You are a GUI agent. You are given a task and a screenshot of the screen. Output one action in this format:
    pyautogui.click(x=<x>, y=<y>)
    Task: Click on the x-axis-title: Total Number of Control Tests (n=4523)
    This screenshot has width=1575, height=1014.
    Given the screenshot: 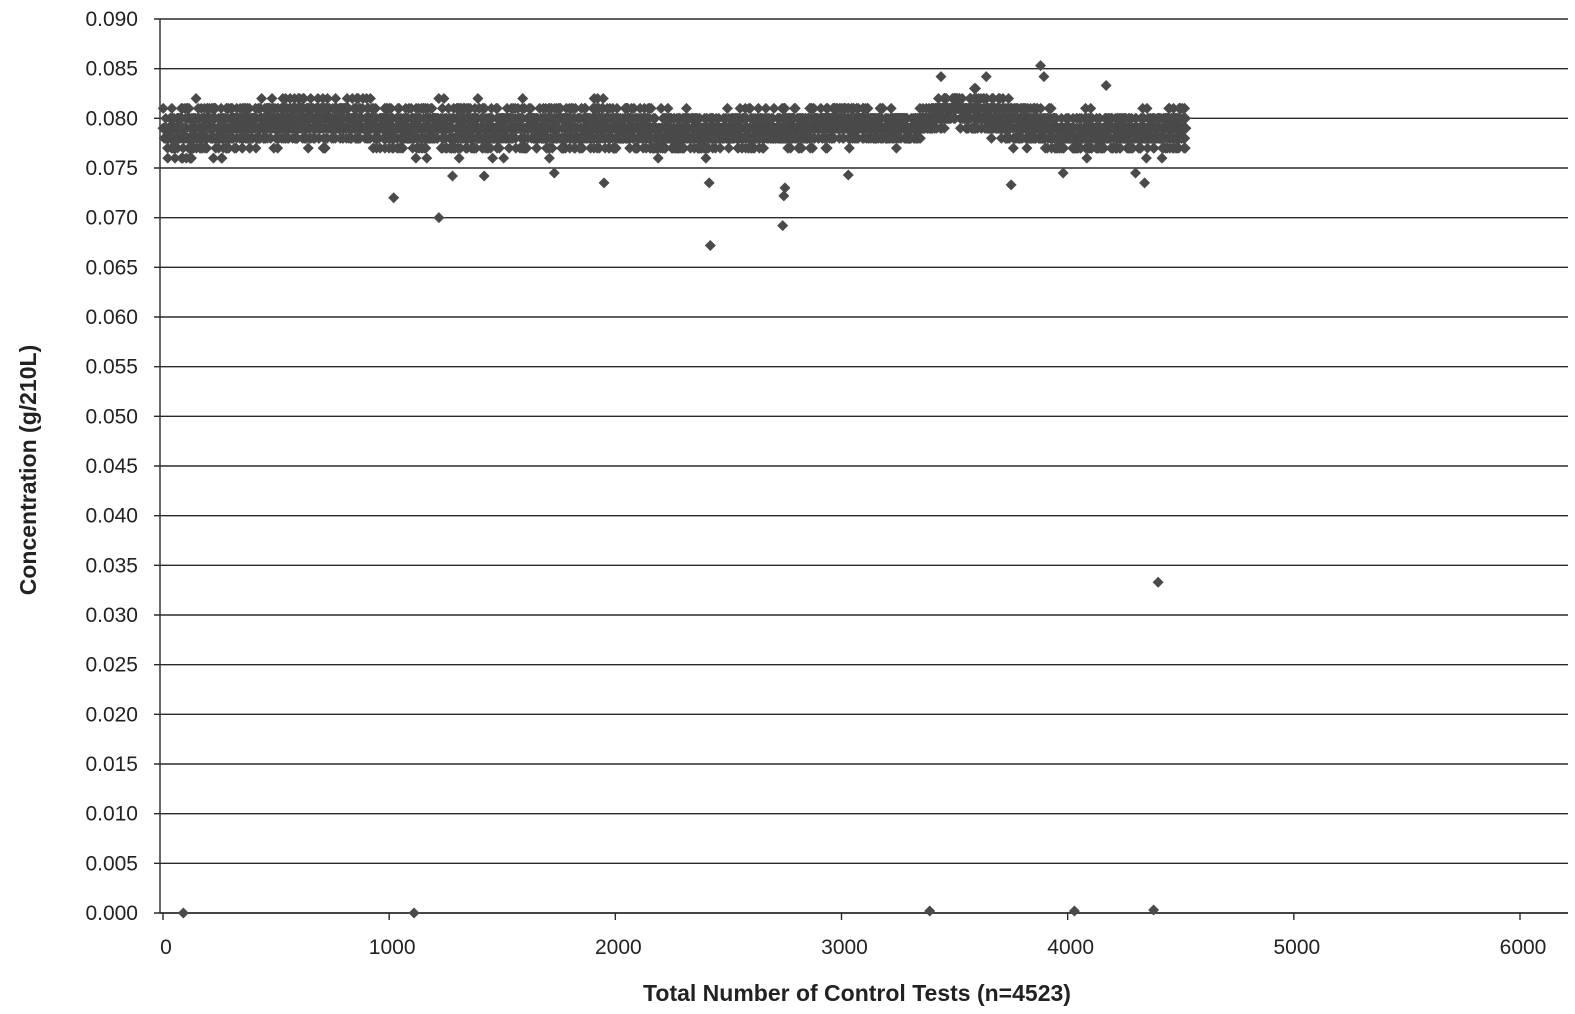 What is the action you would take?
    pyautogui.click(x=857, y=993)
    